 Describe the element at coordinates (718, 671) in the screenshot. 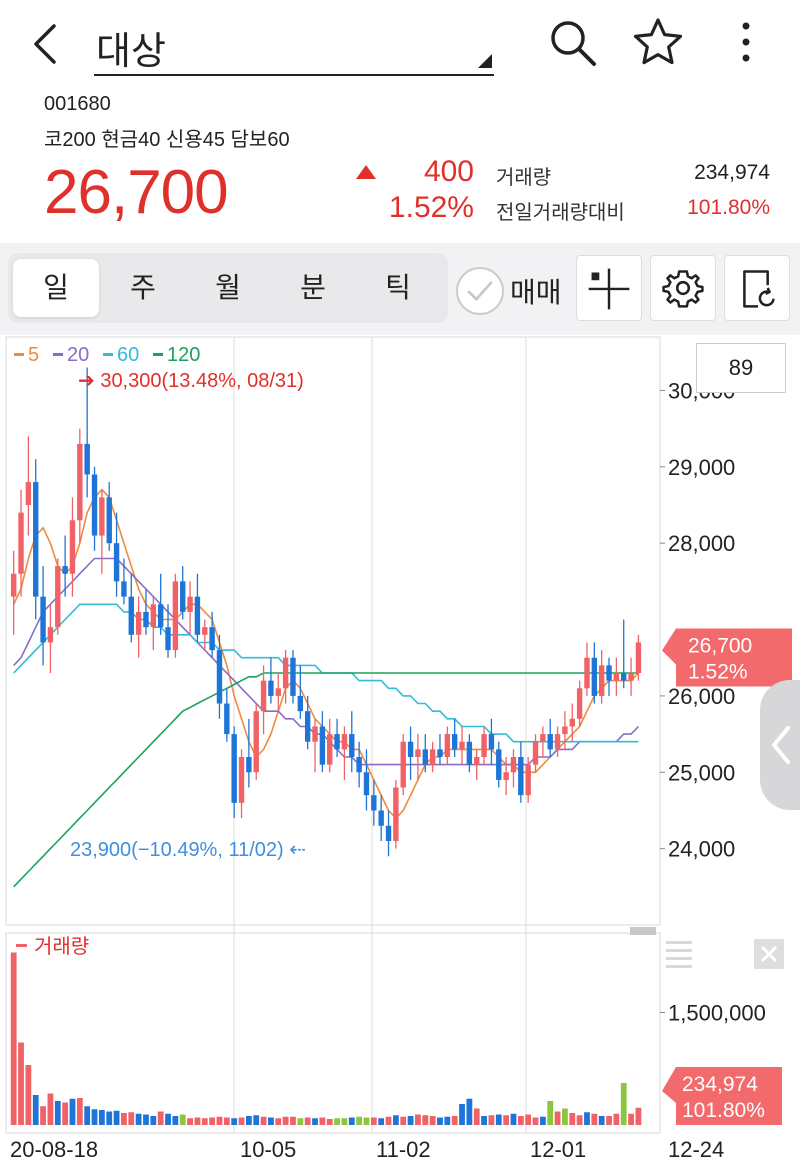

I see `current-price-tag-pct: 1.52%` at that location.